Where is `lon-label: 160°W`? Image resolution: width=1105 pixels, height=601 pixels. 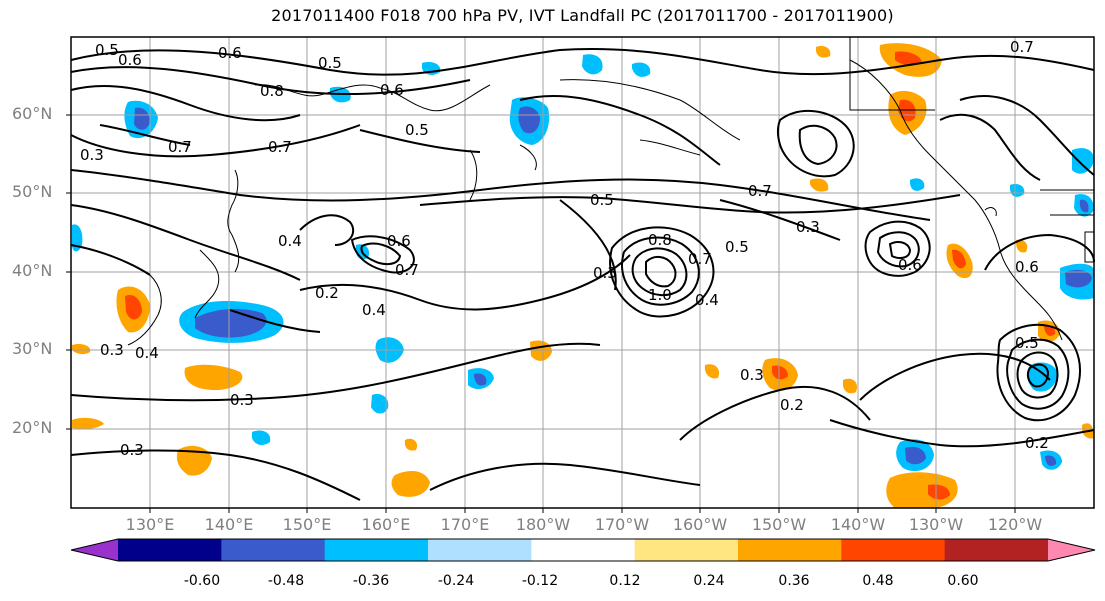 lon-label: 160°W is located at coordinates (700, 524).